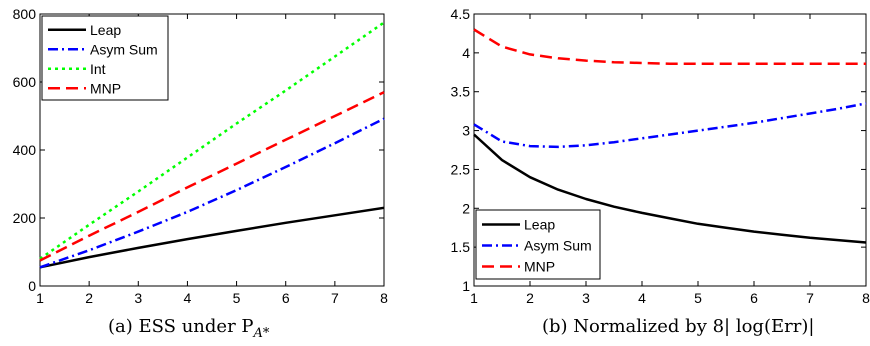 The width and height of the screenshot is (870, 346). I want to click on y-tick-label: 800, so click(25, 14).